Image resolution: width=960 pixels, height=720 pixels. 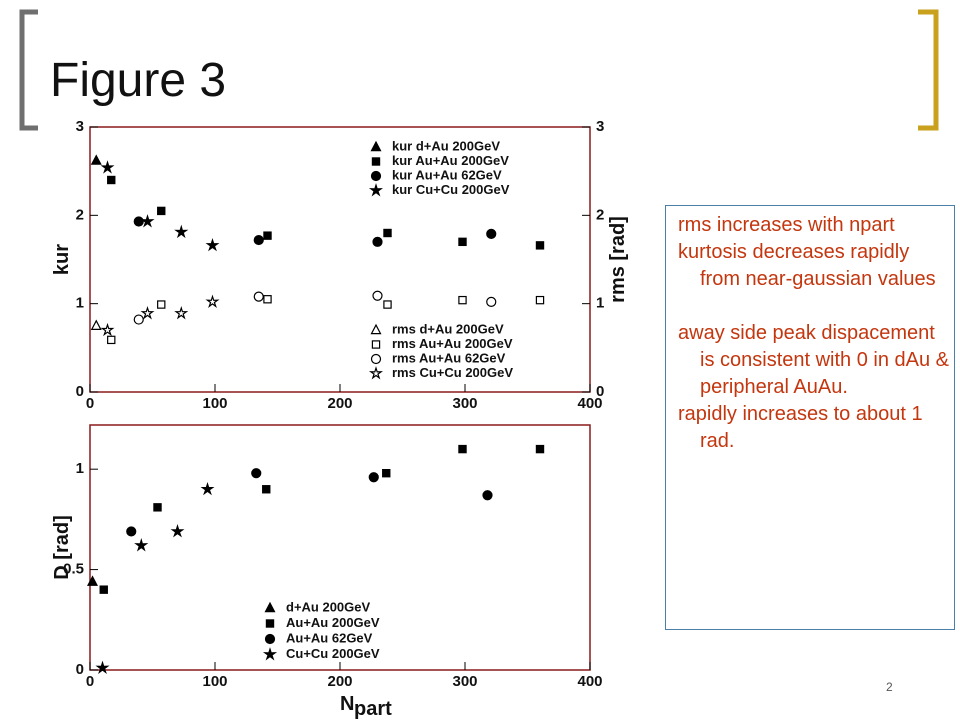 I want to click on y2-tick-label: 2, so click(x=600, y=214).